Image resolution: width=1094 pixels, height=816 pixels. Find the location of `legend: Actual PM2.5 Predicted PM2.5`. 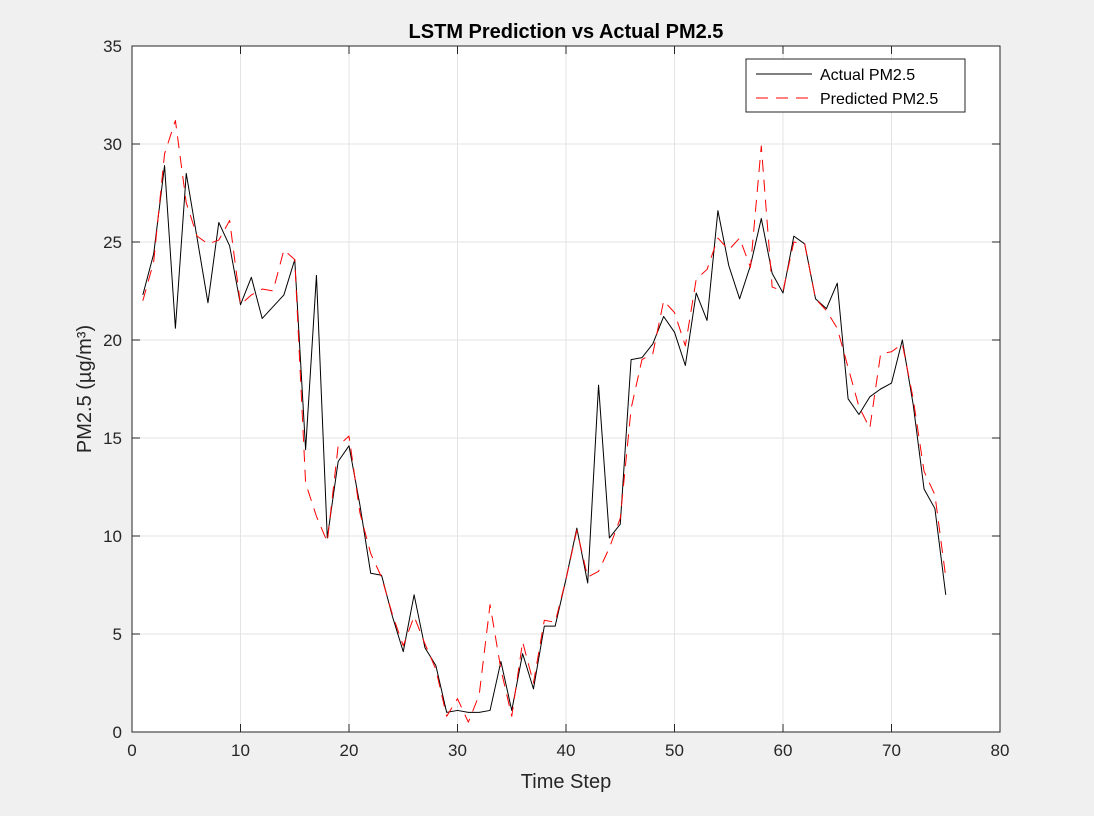

legend: Actual PM2.5 Predicted PM2.5 is located at coordinates (855, 85).